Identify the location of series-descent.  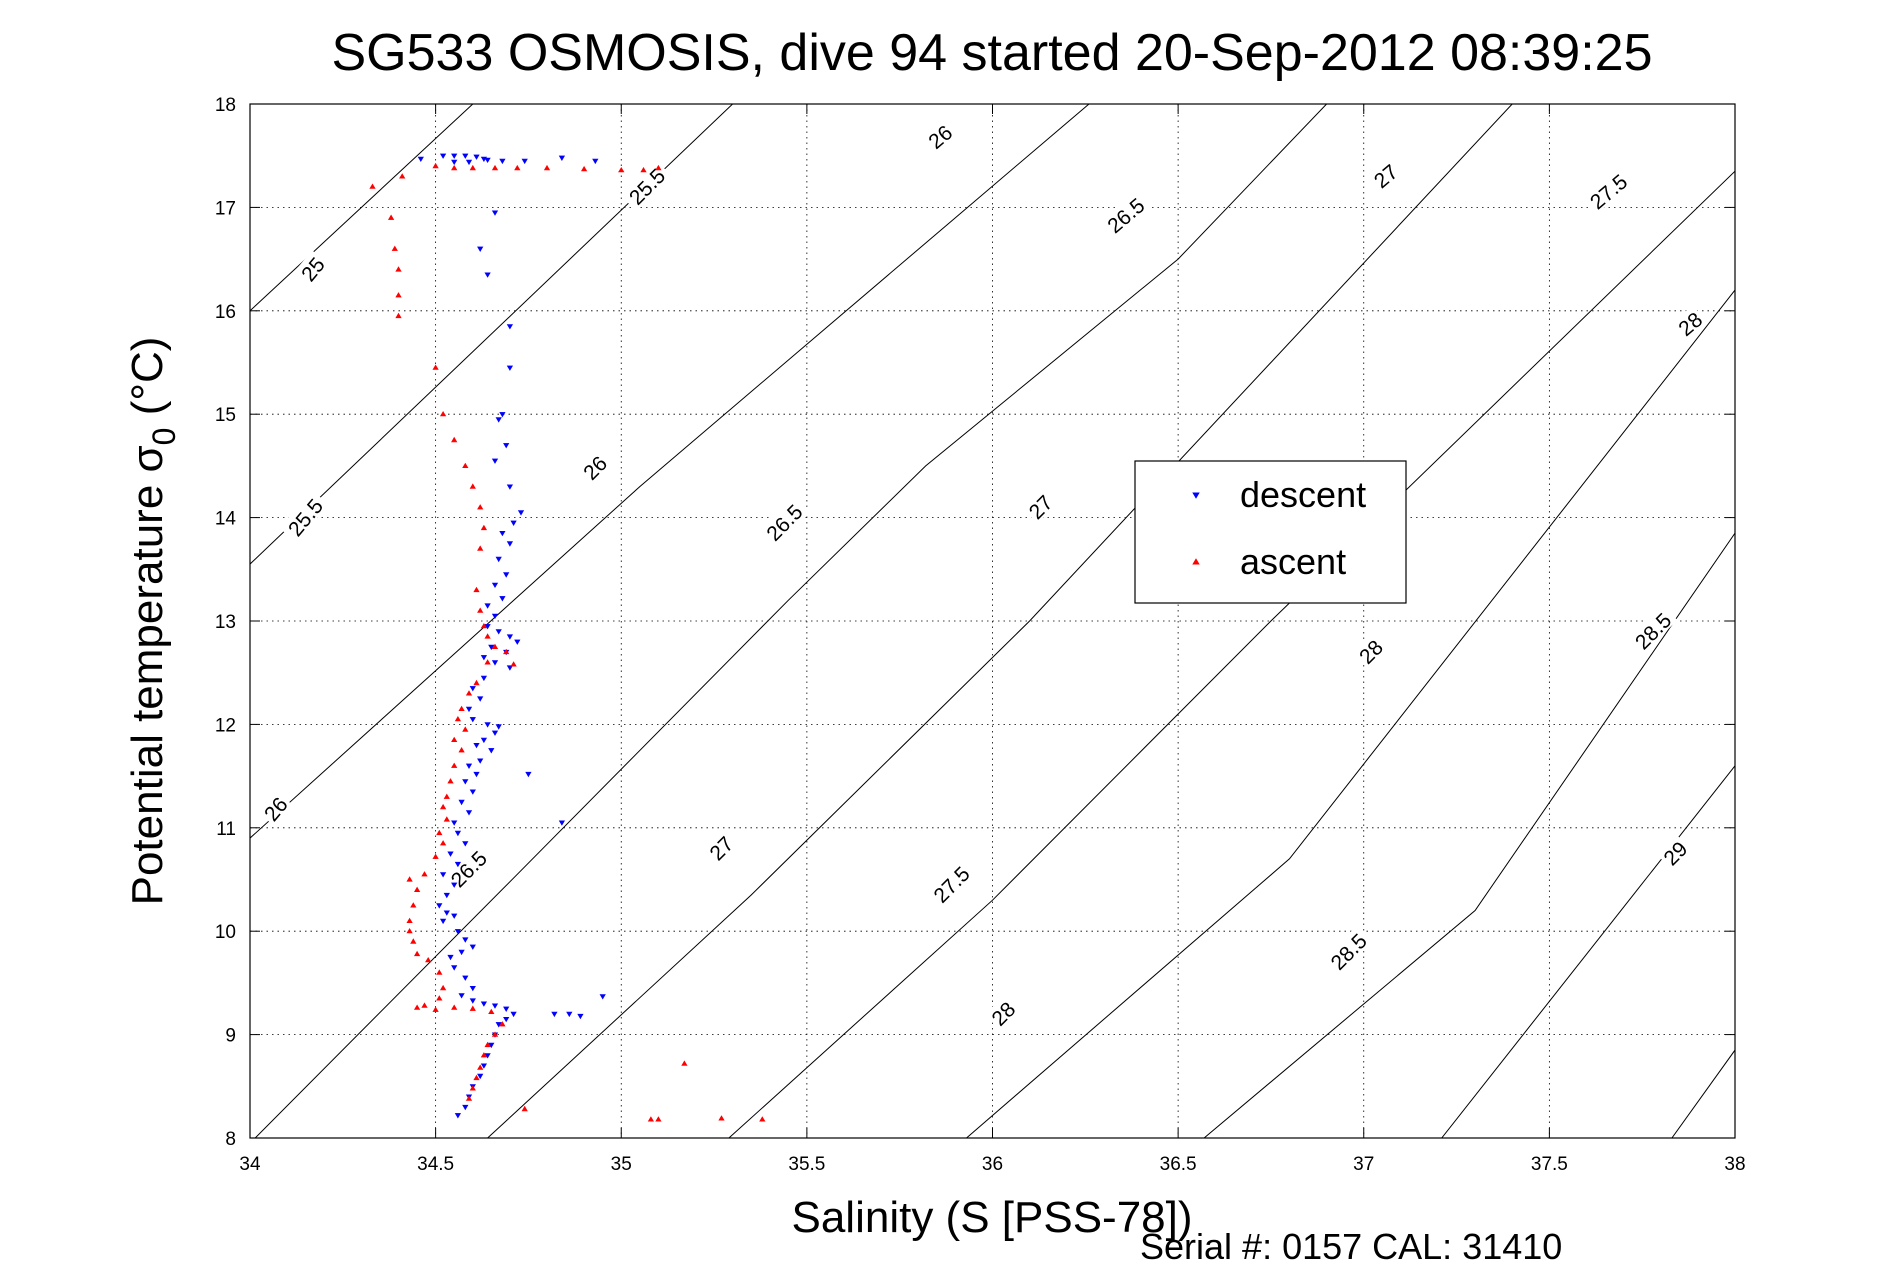
(511, 636).